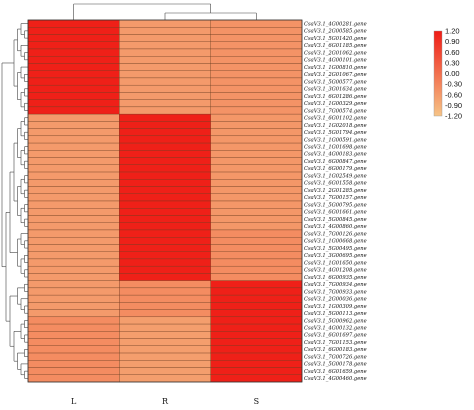 The width and height of the screenshot is (474, 410). I want to click on column-label: R, so click(165, 401).